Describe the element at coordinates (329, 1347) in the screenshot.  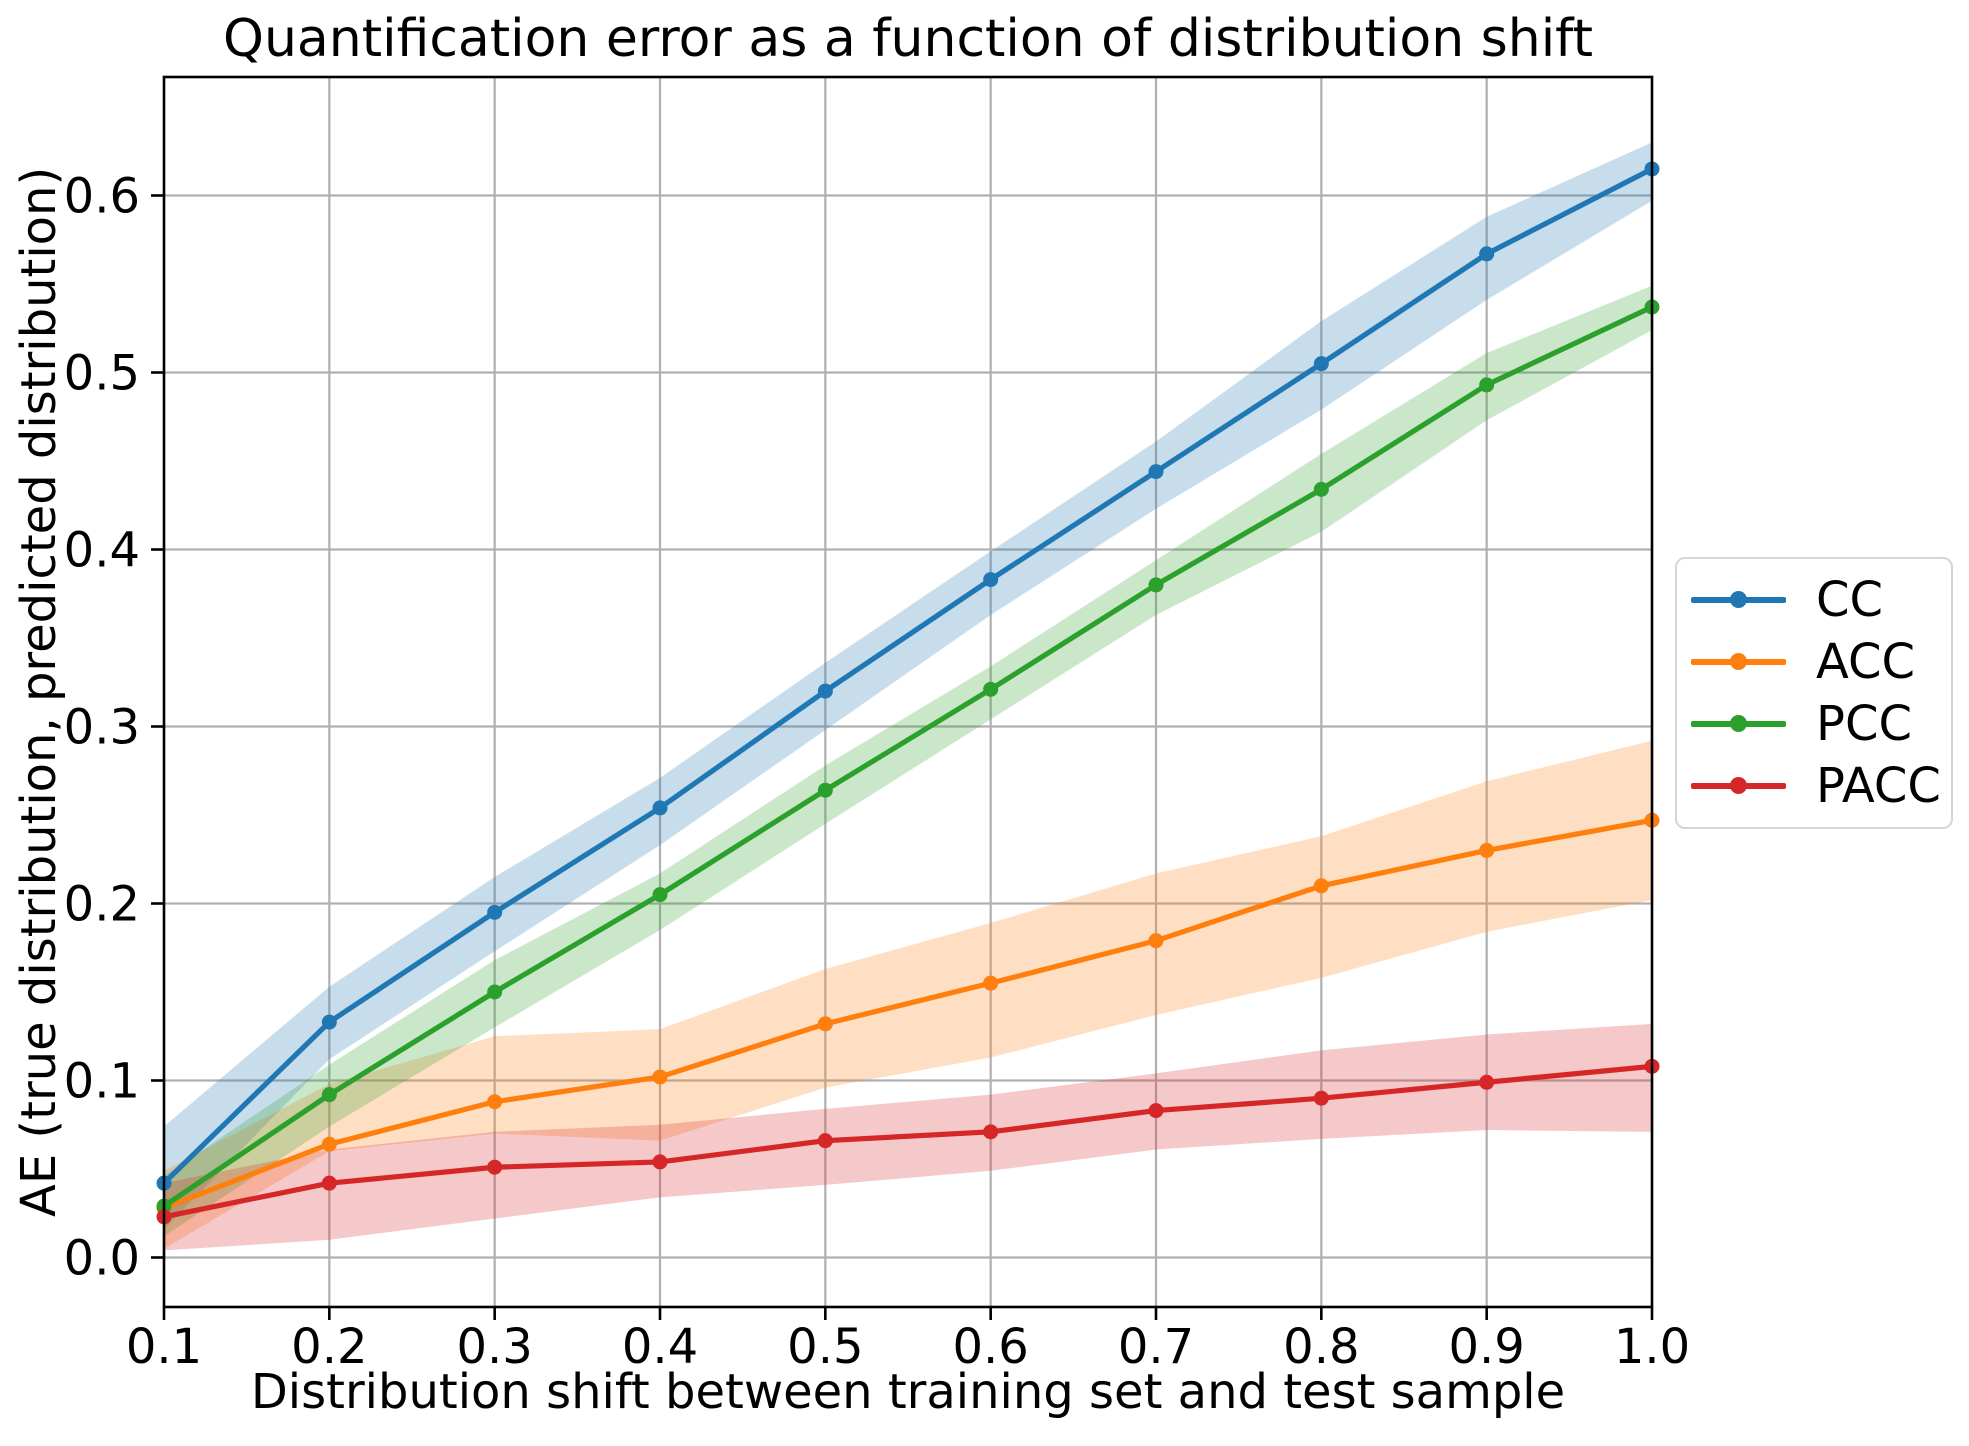
I see `x-tick-label-0.2: 0.2` at that location.